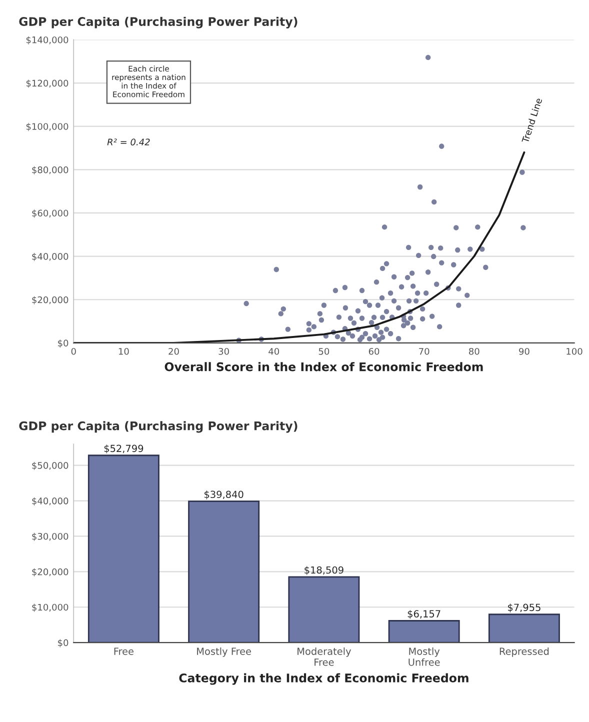 Image resolution: width=589 pixels, height=722 pixels. Describe the element at coordinates (524, 652) in the screenshot. I see `x-tick-label: Repressed` at that location.